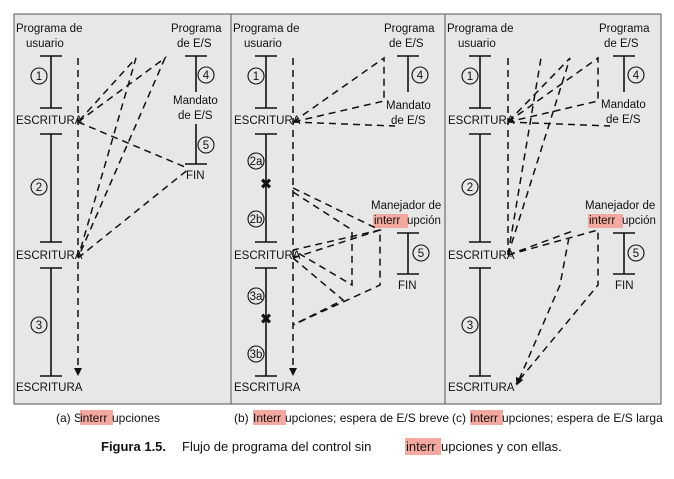 The image size is (674, 479). I want to click on panel-a-step-1: 1, so click(39, 77).